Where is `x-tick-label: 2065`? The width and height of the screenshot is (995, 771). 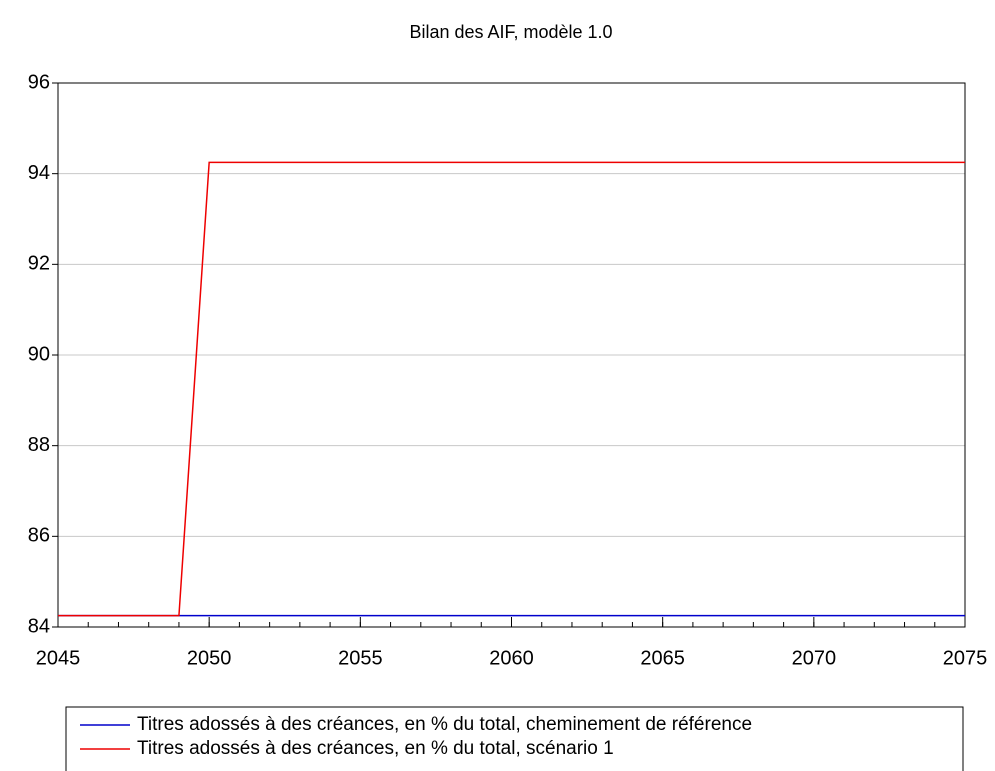
x-tick-label: 2065 is located at coordinates (662, 658).